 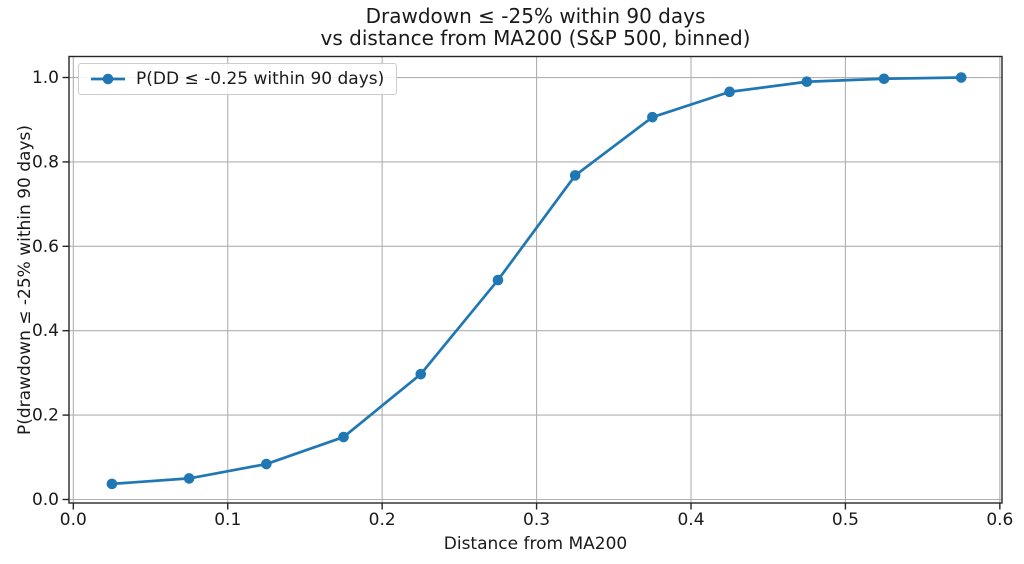 What do you see at coordinates (999, 520) in the screenshot?
I see `x-tick-label: 0.6` at bounding box center [999, 520].